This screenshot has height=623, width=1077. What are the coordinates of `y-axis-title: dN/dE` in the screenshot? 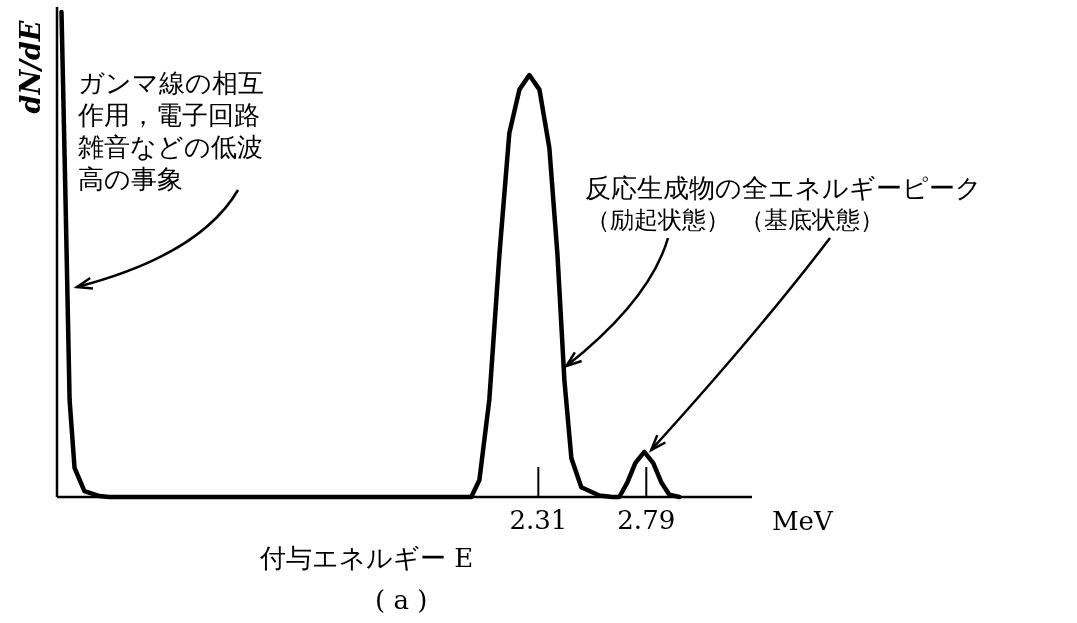 It's located at (30, 67).